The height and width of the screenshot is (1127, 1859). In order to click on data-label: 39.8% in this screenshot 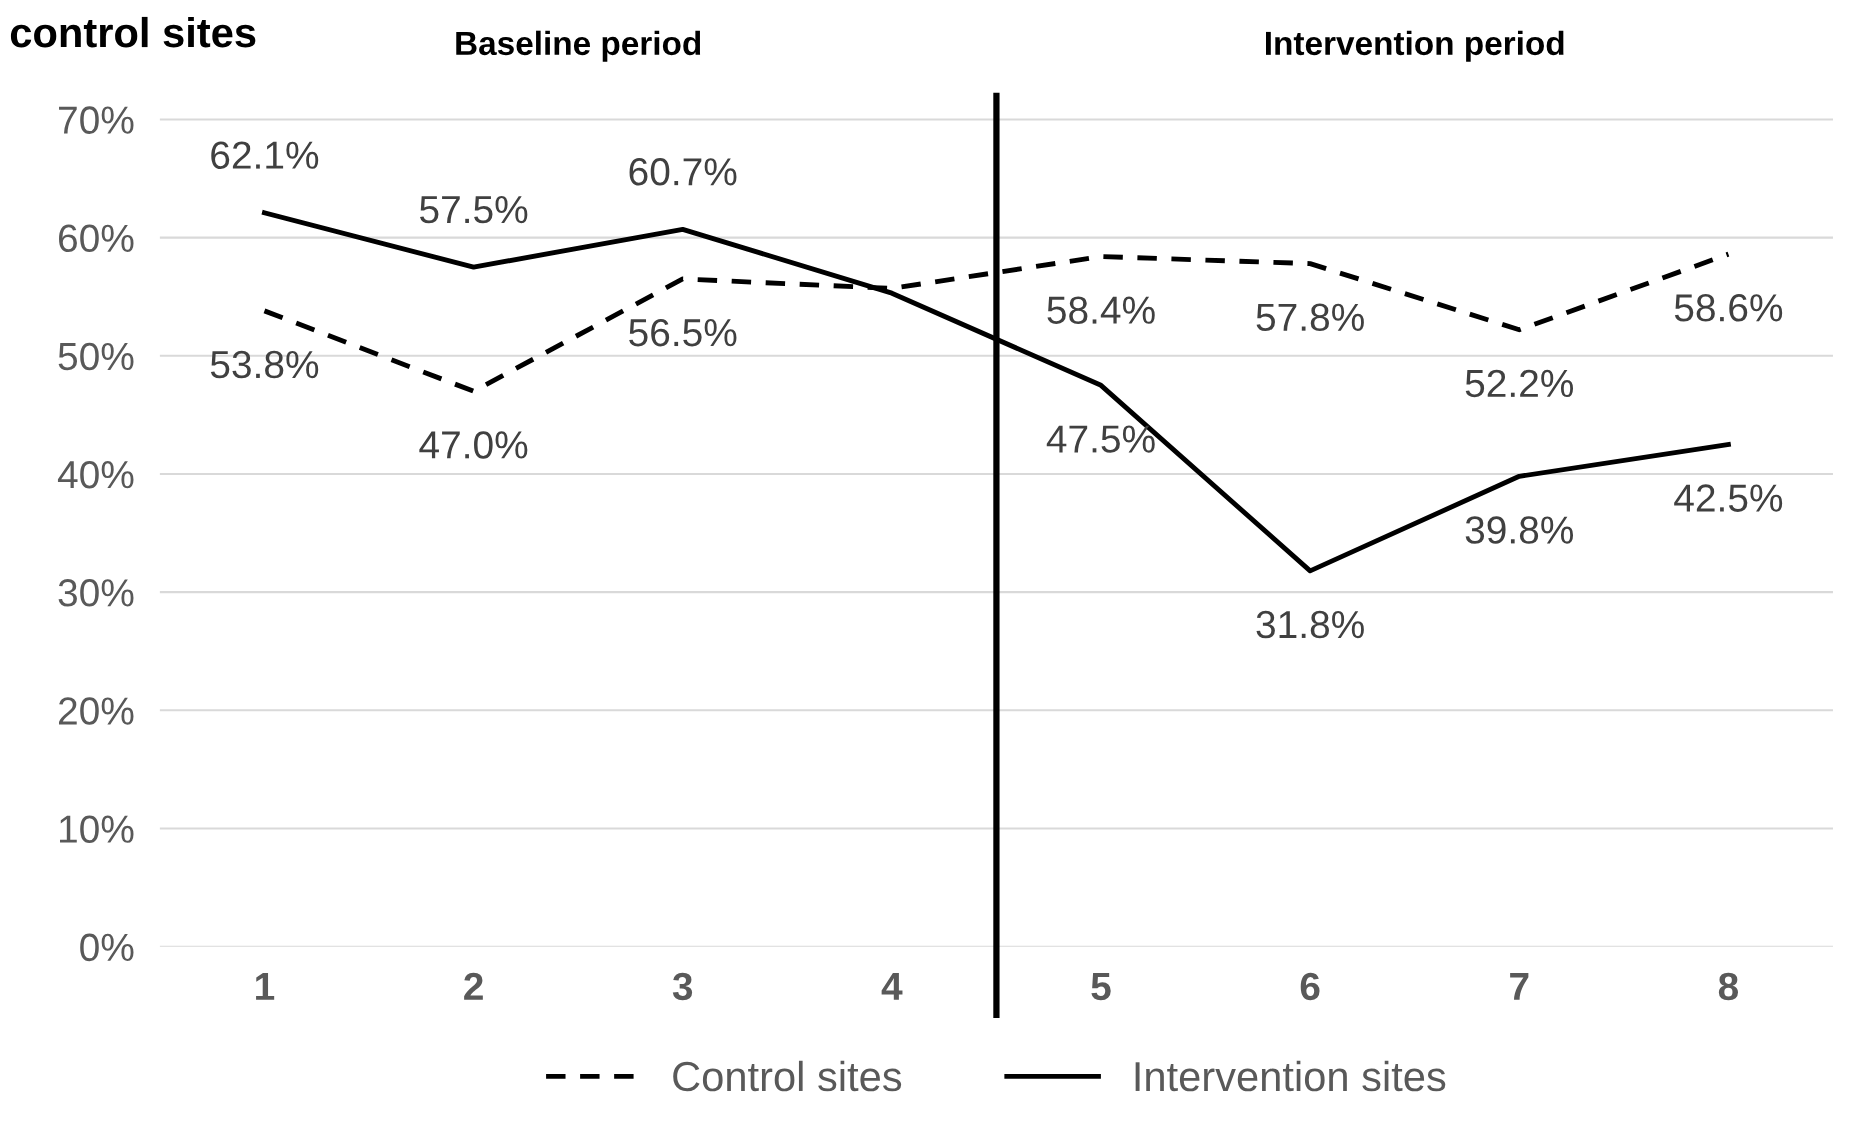, I will do `click(1519, 530)`.